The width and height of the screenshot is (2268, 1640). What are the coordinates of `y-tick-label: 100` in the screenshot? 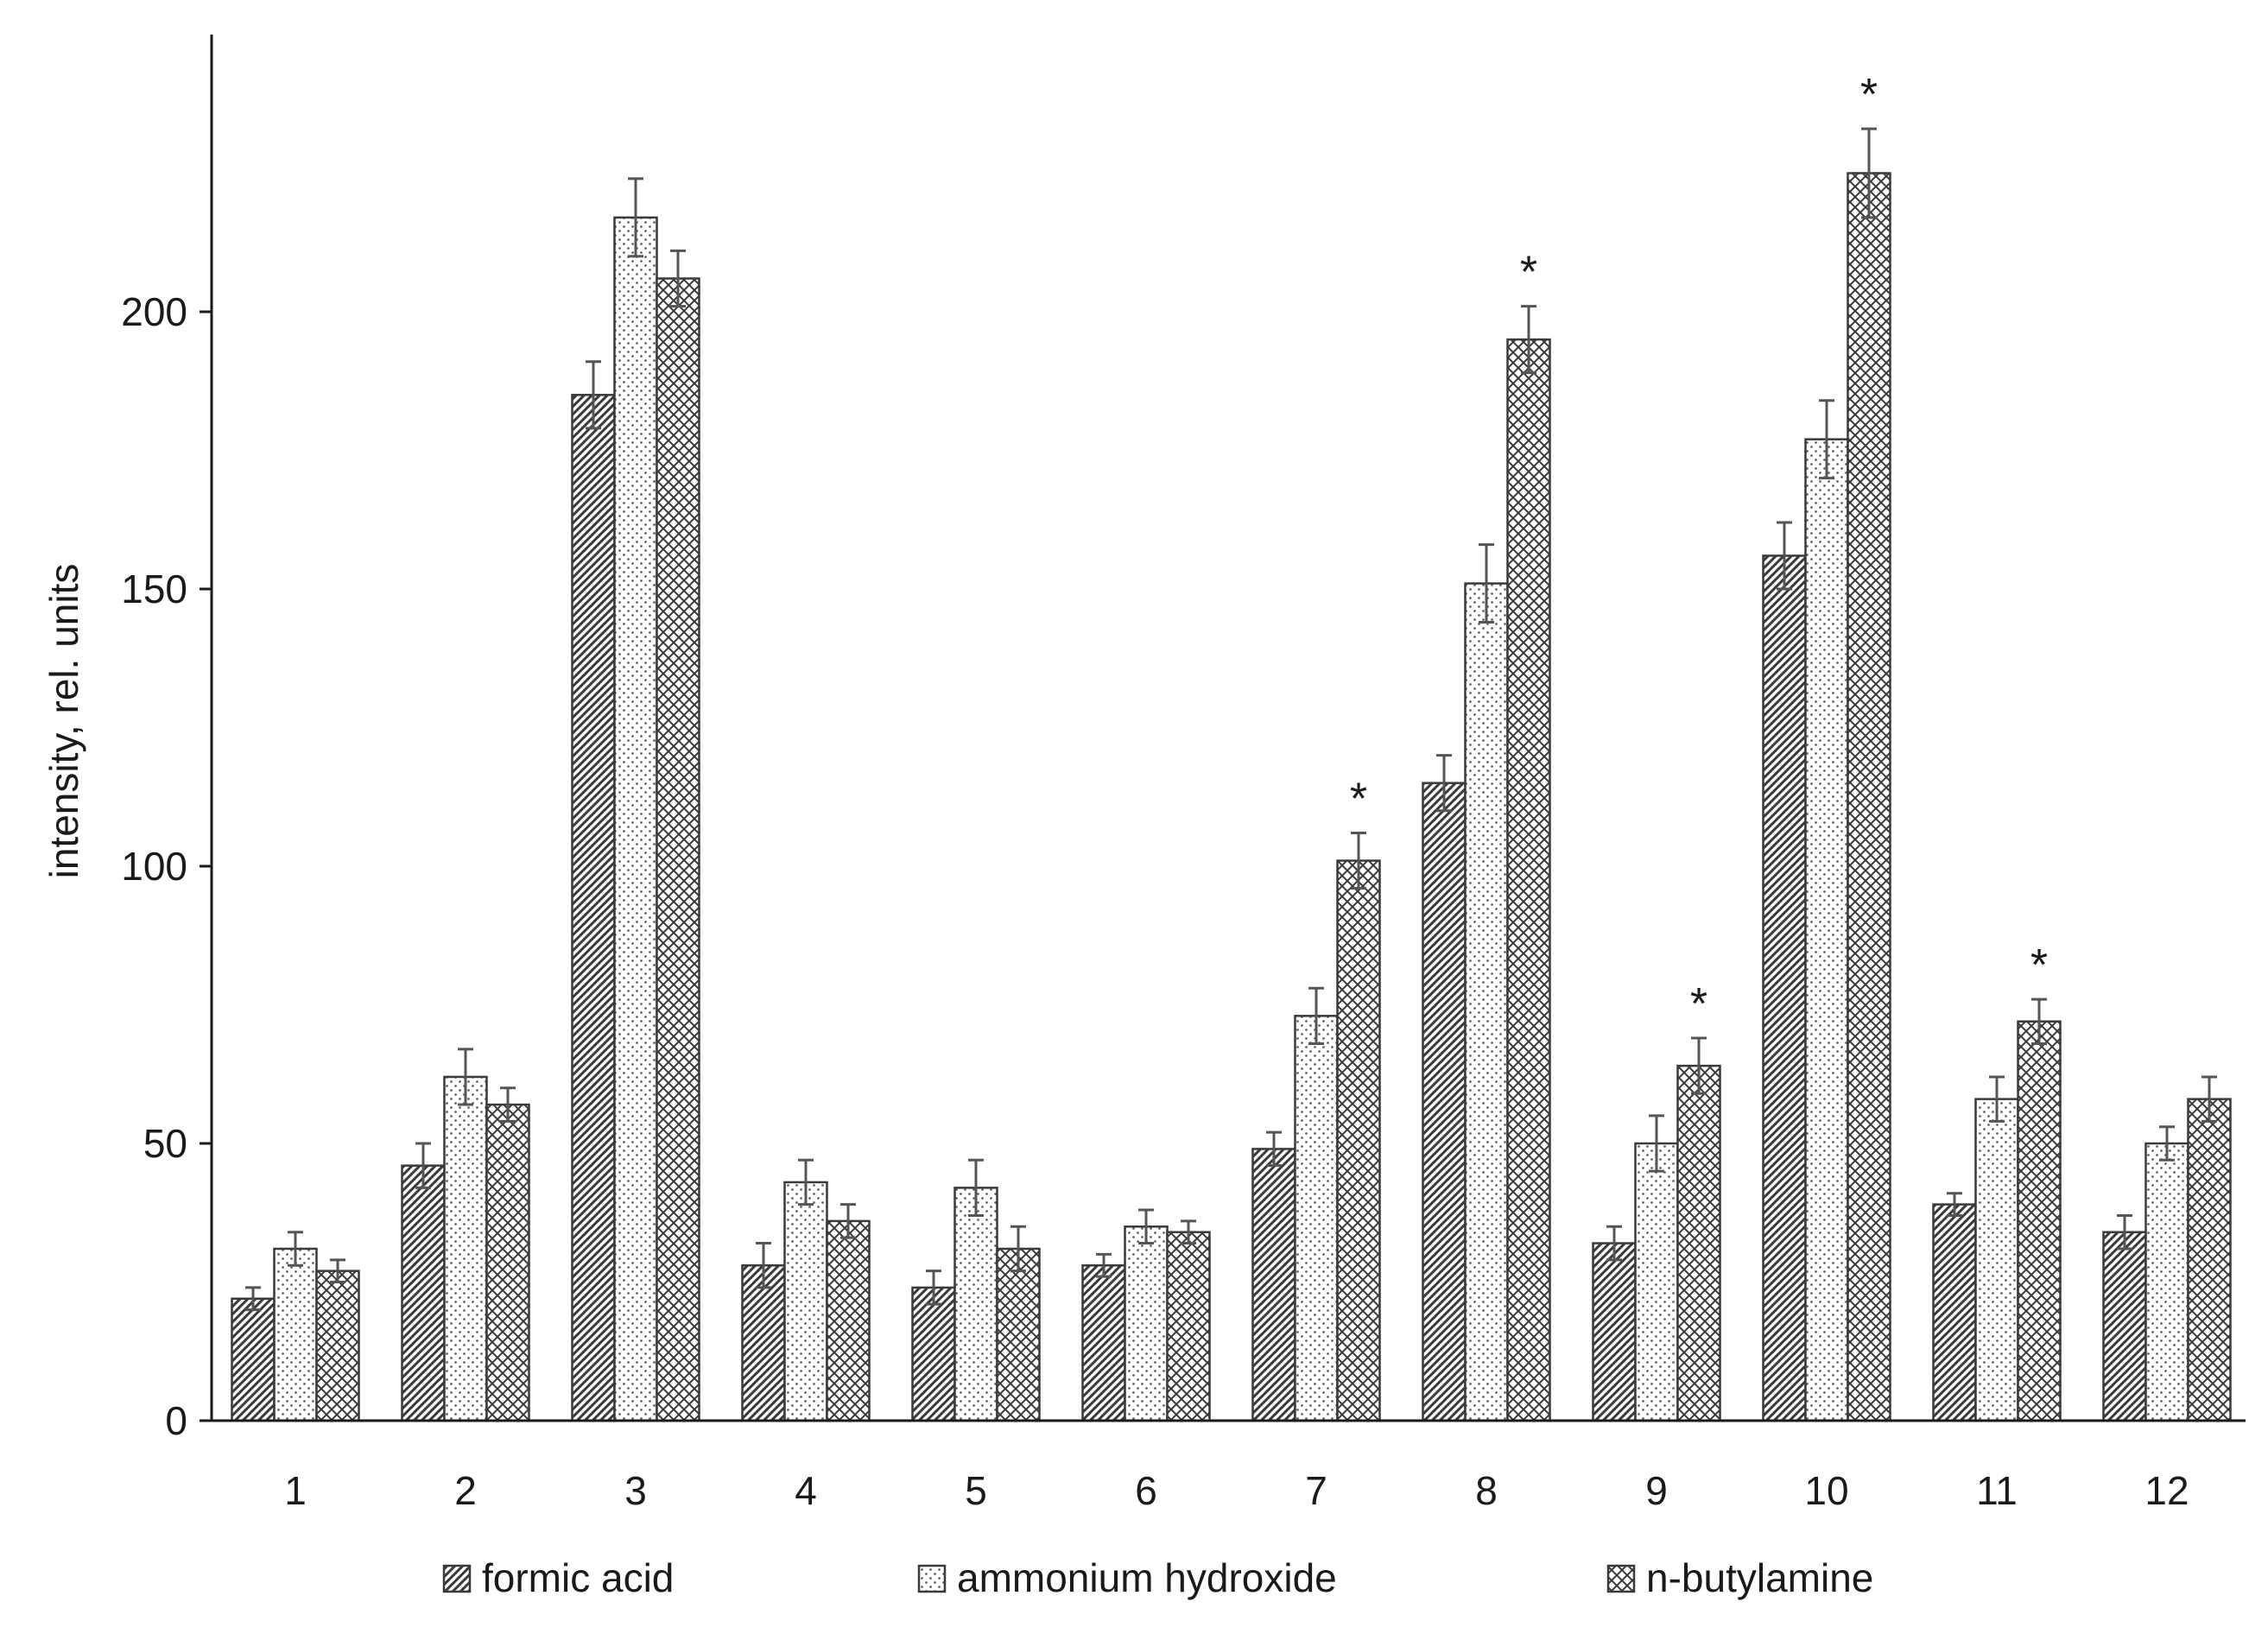 It's located at (154, 866).